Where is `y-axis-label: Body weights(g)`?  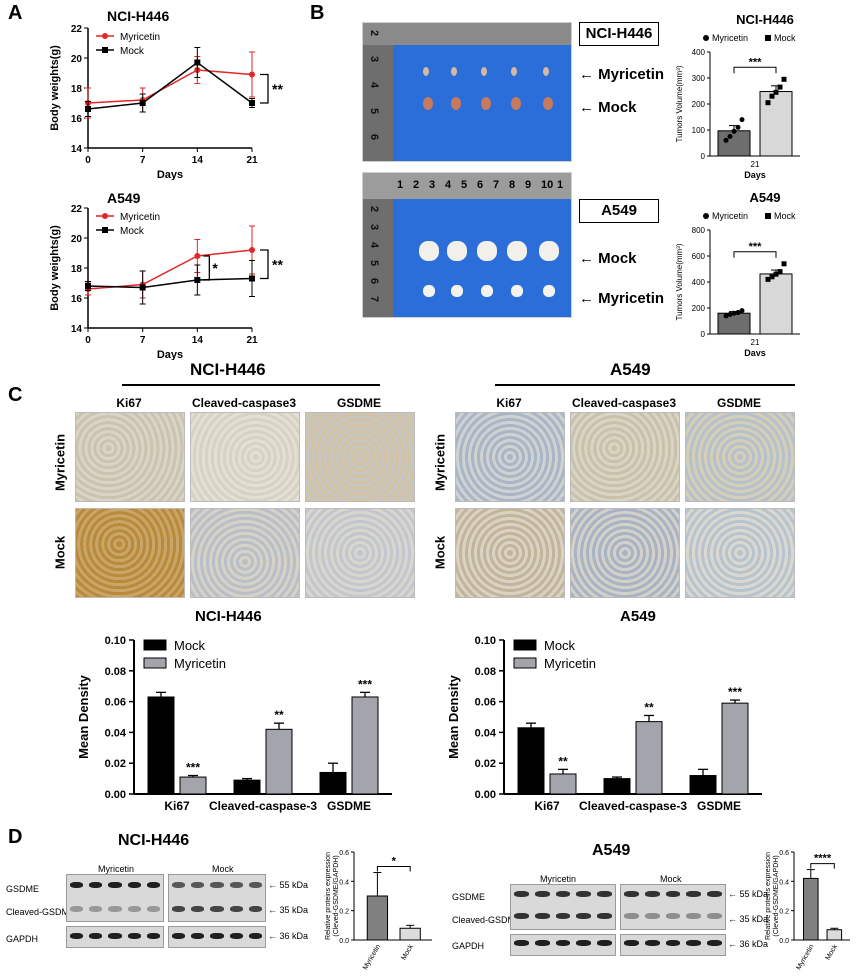 y-axis-label: Body weights(g) is located at coordinates (55, 268).